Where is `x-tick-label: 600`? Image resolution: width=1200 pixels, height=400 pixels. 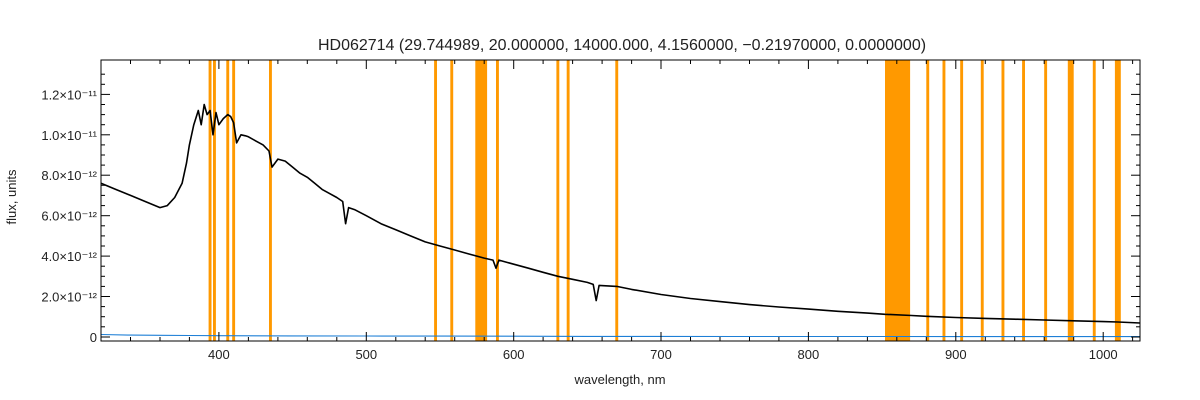
x-tick-label: 600 is located at coordinates (514, 354).